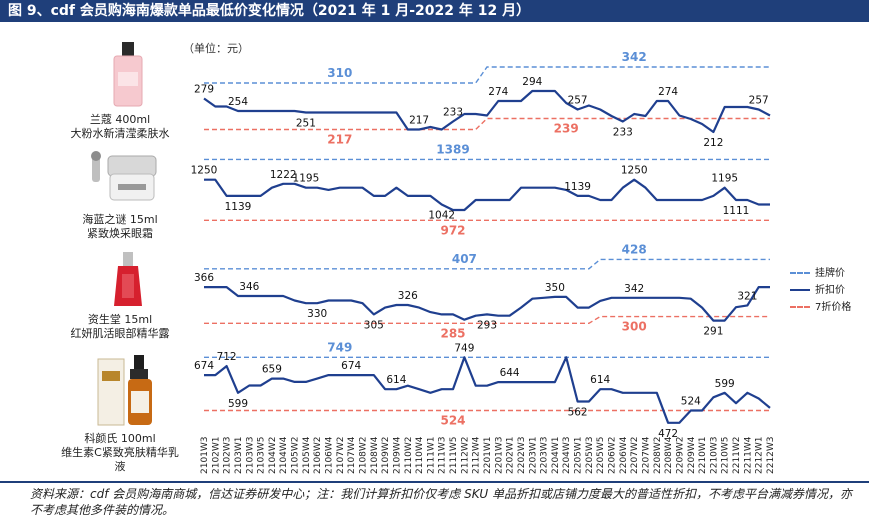 The width and height of the screenshot is (869, 521). Describe the element at coordinates (555, 288) in the screenshot. I see `data-label: 350` at that location.